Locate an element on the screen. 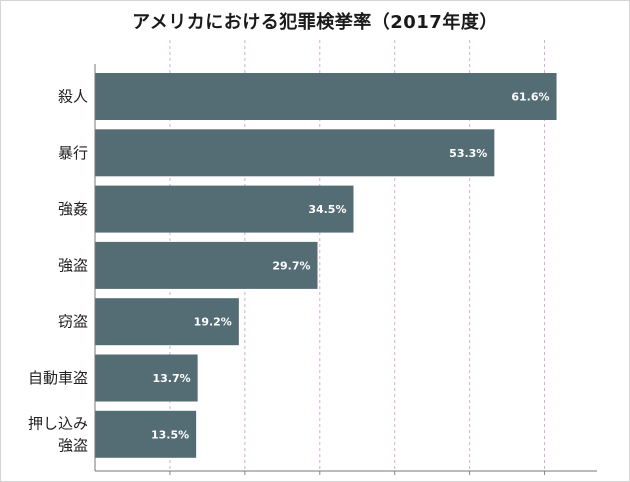 The image size is (630, 482). category-label: 窃盗 is located at coordinates (73, 322).